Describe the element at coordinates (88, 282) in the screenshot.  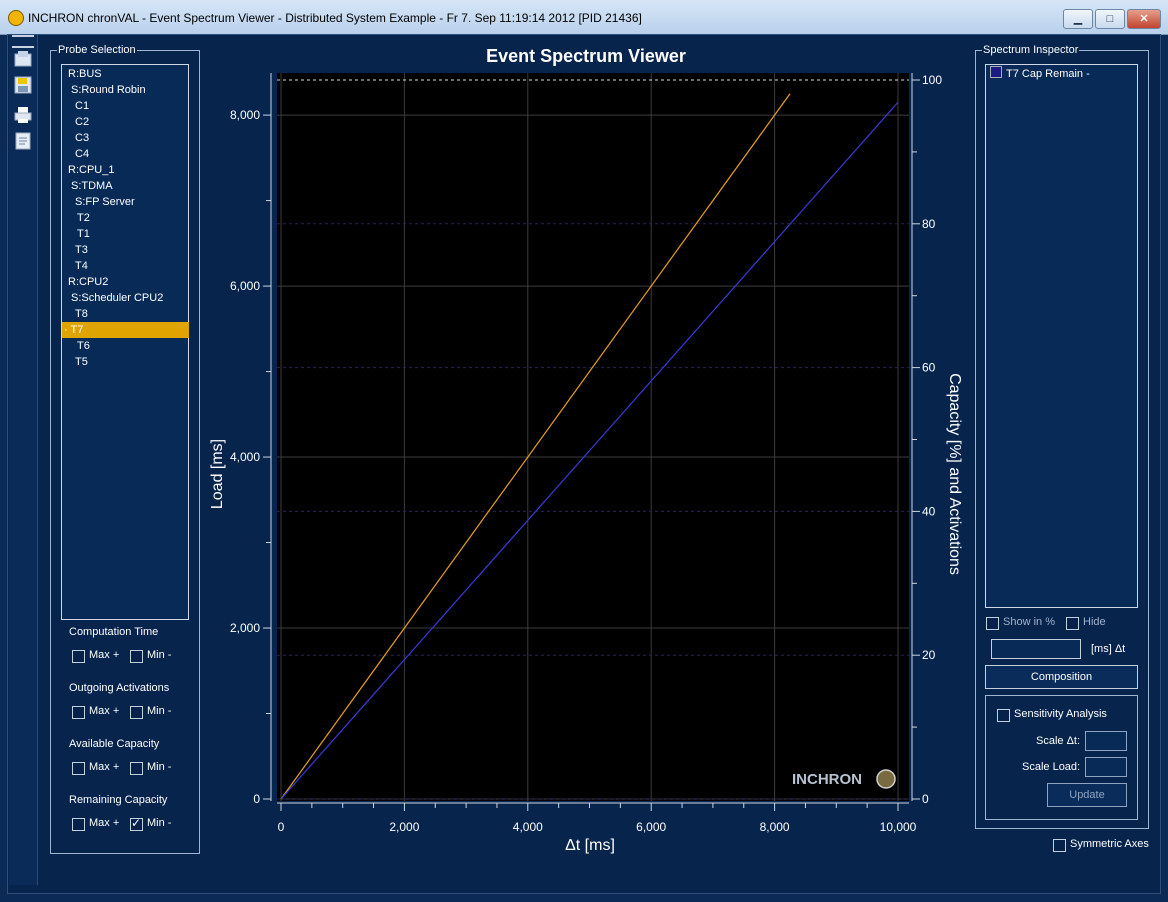
I see `probe-list-item: R:CPU2` at that location.